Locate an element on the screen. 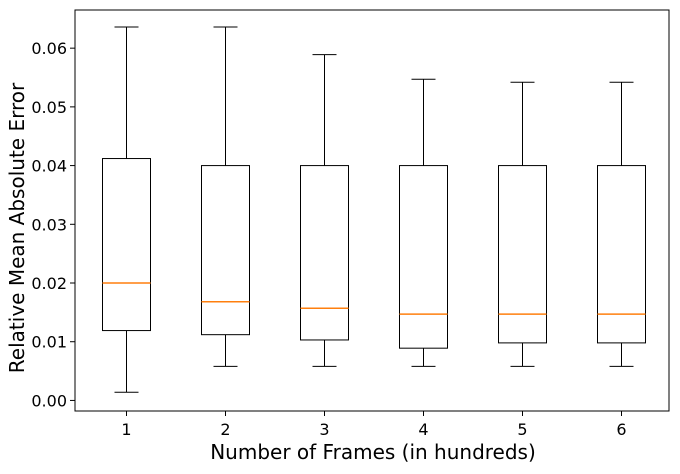 The height and width of the screenshot is (474, 680). x-tick-label: 1 is located at coordinates (126, 429).